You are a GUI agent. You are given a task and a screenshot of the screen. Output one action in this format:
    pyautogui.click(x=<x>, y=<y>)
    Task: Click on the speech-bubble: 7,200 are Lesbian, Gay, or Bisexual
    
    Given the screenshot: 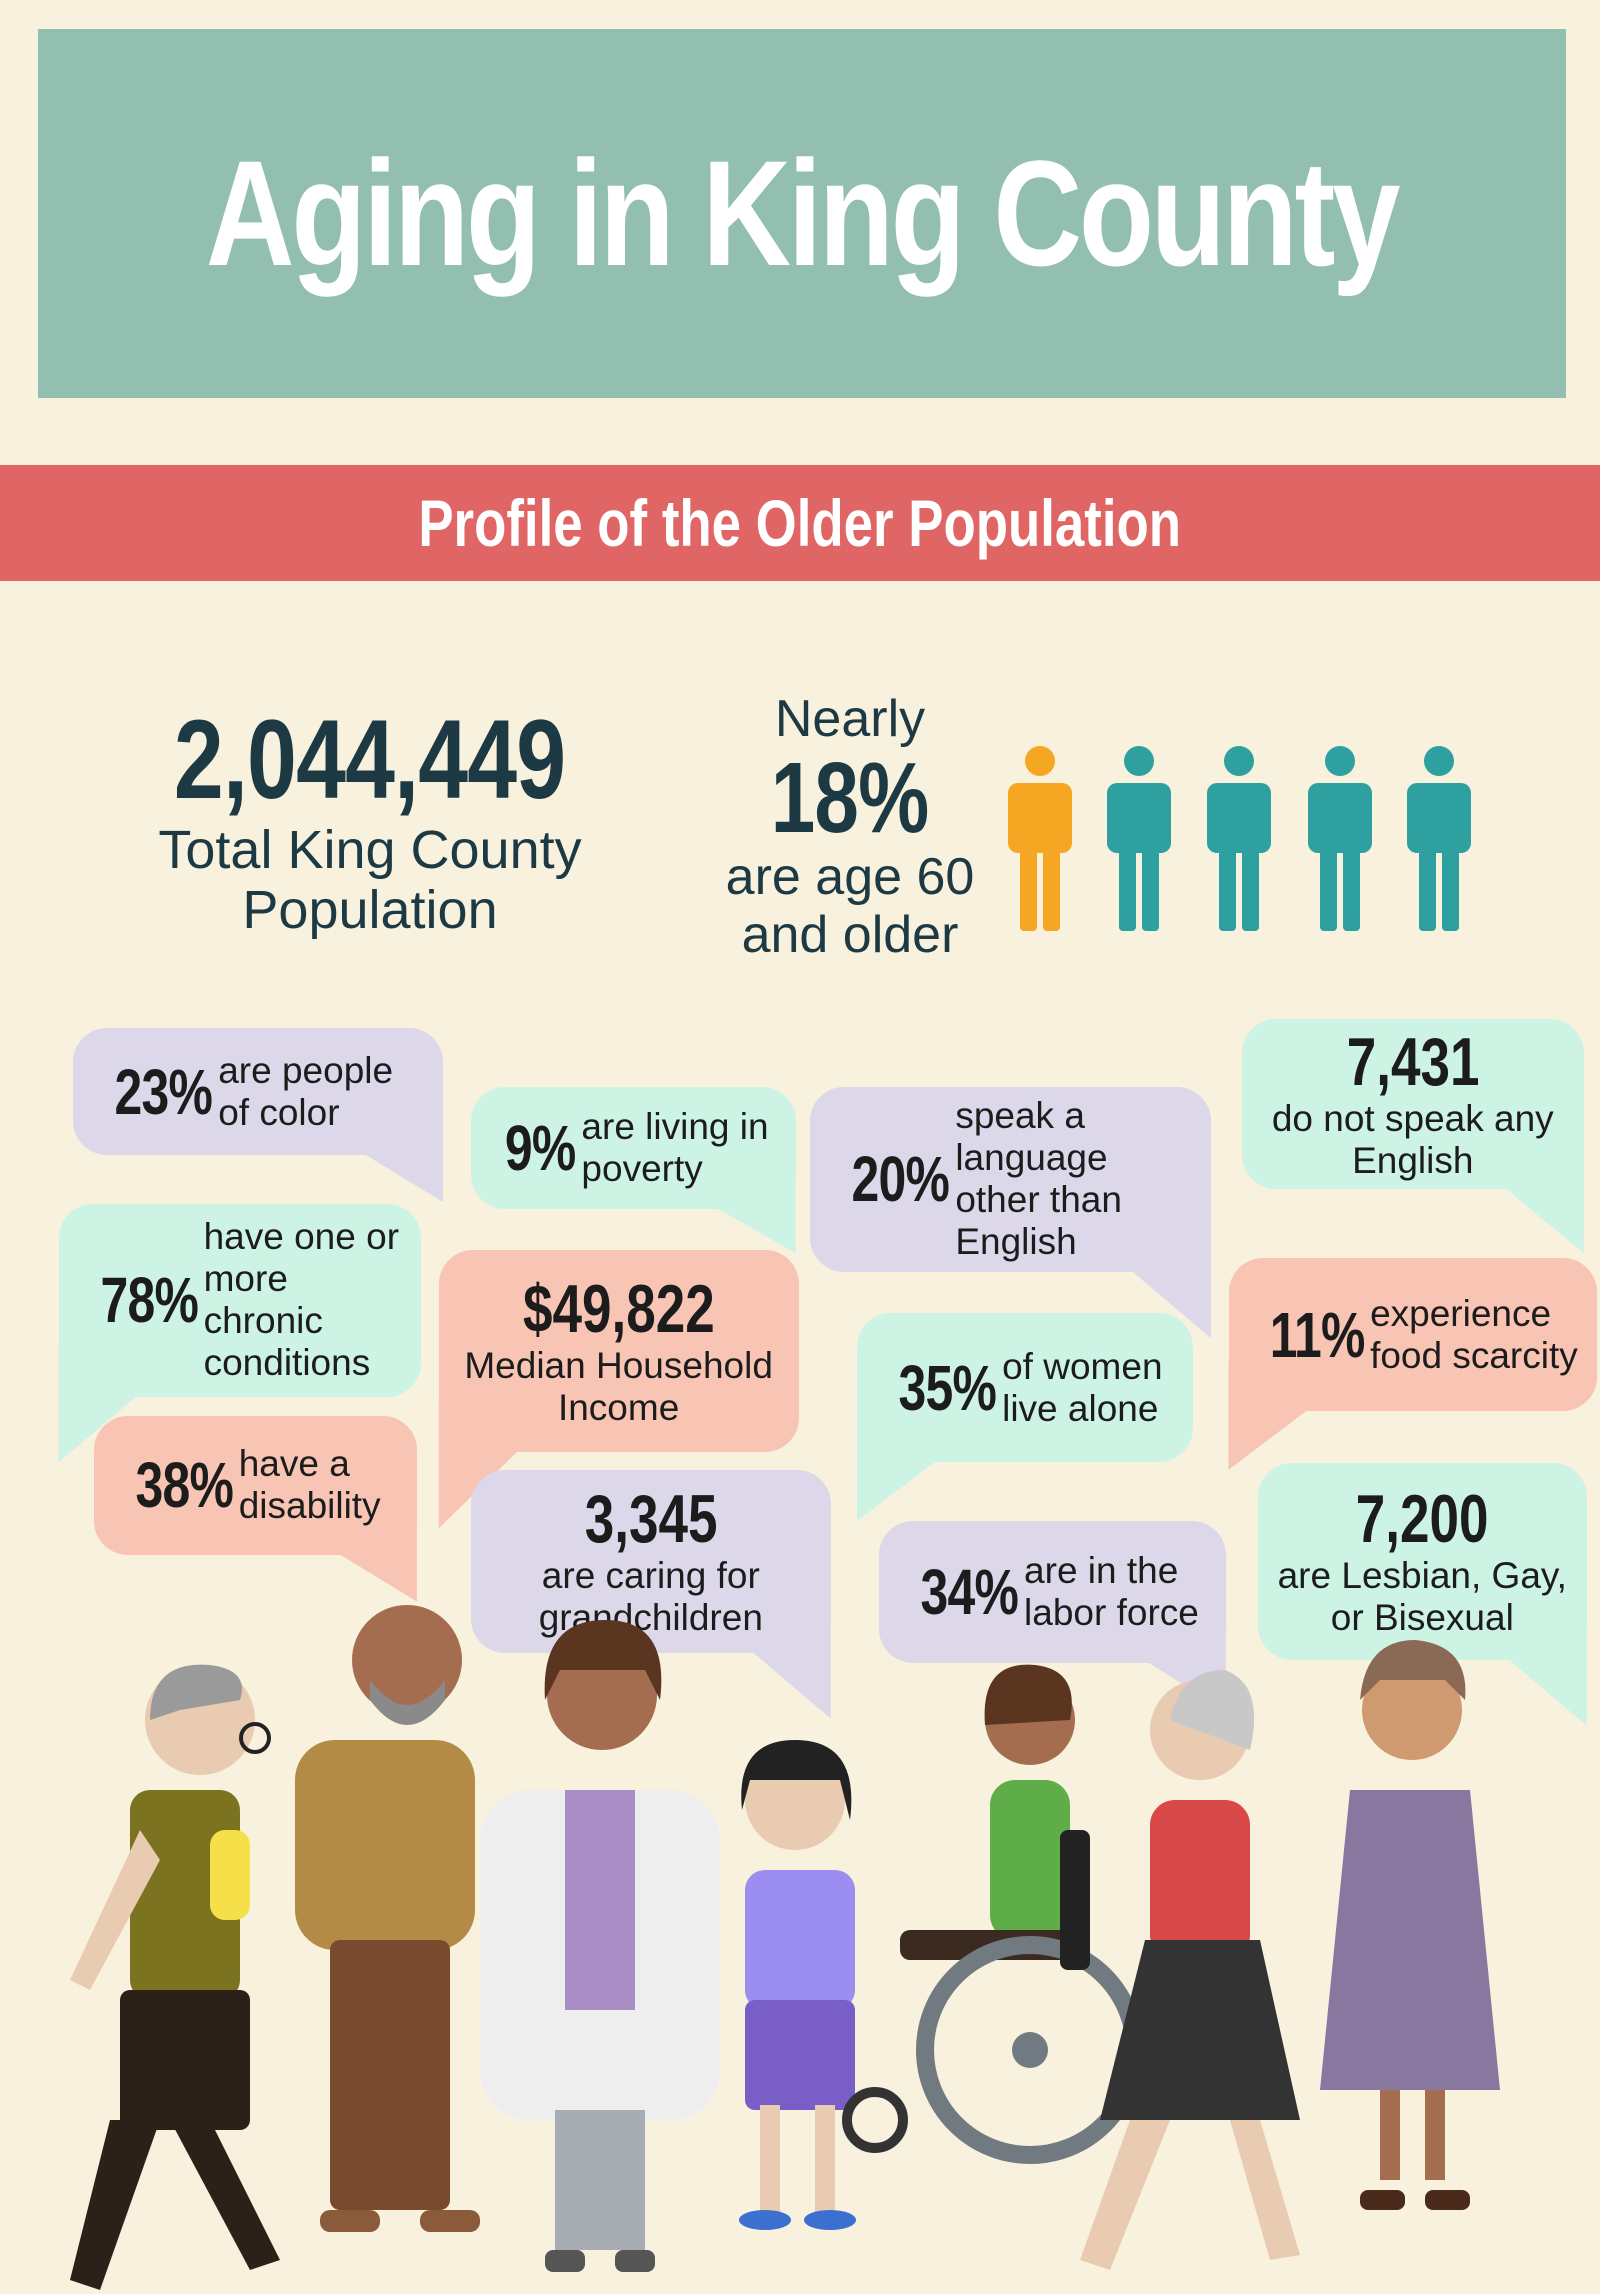 What is the action you would take?
    pyautogui.click(x=1422, y=1561)
    